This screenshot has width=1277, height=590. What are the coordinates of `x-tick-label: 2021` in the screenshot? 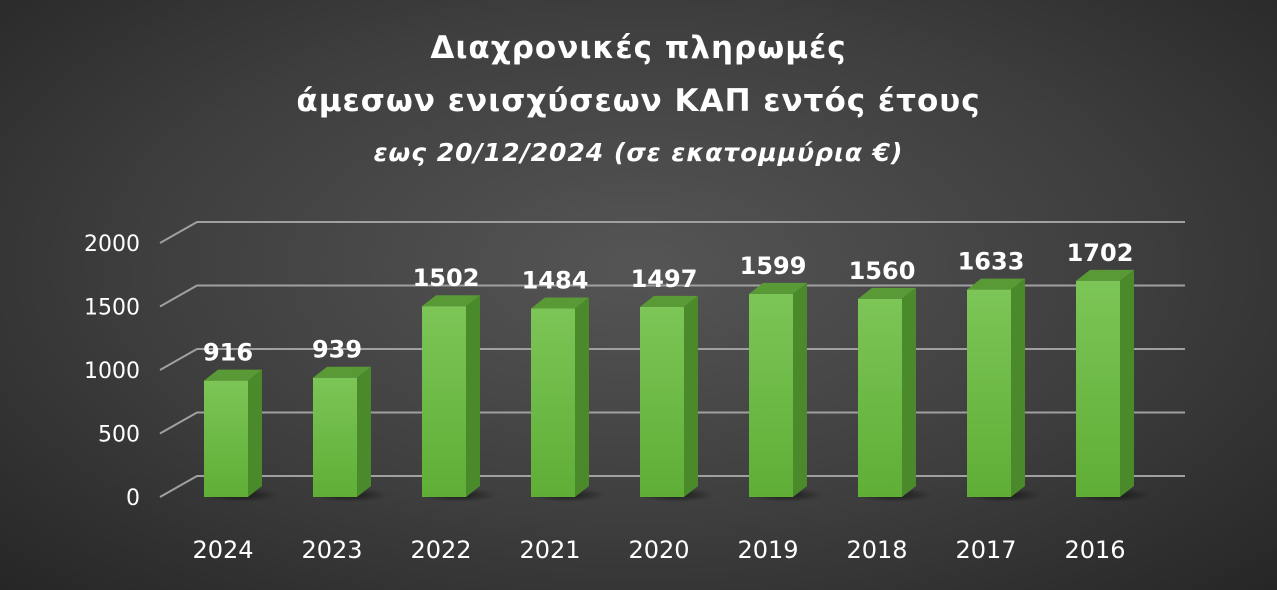 It's located at (549, 550).